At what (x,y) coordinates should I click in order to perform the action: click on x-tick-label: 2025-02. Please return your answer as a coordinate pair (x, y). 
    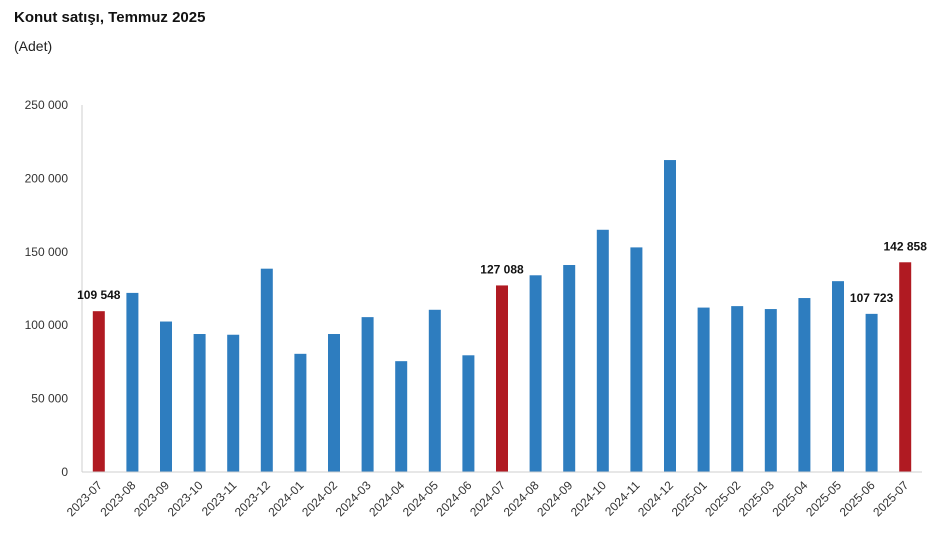
    Looking at the image, I should click on (722, 498).